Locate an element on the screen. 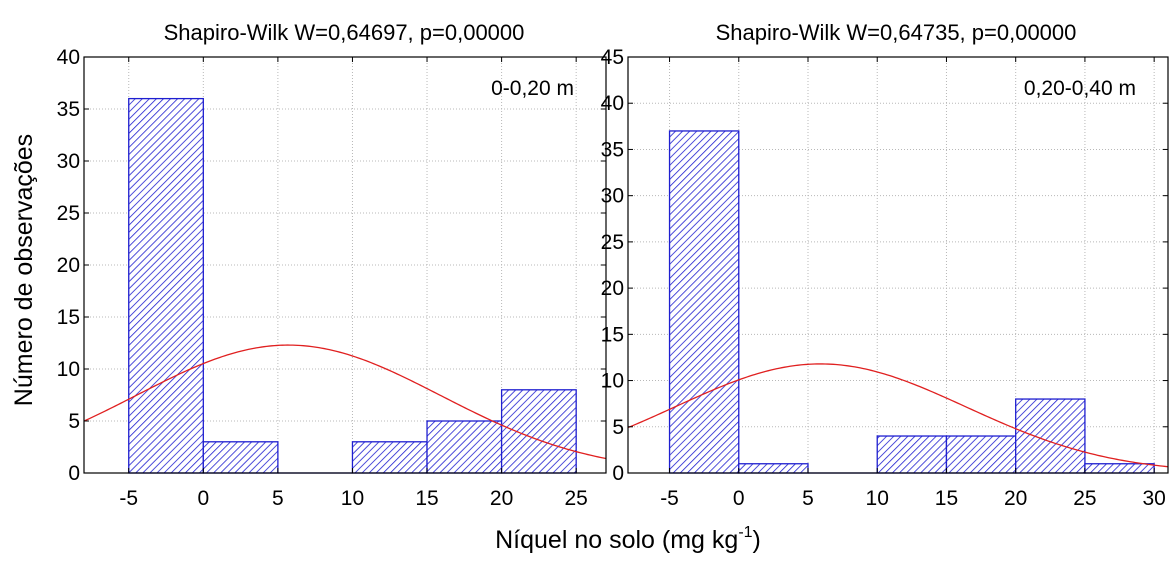  x-tick-label: 30 is located at coordinates (1153, 498).